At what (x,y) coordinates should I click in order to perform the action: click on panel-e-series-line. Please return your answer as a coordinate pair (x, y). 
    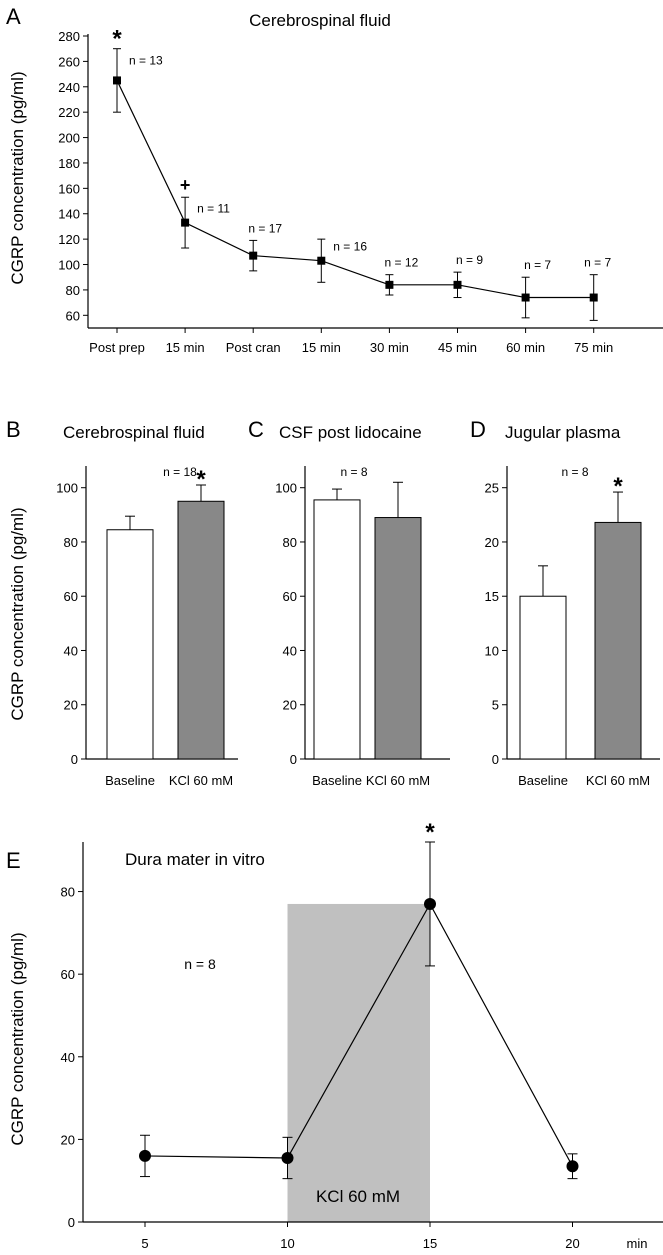
    Looking at the image, I should click on (359, 1034).